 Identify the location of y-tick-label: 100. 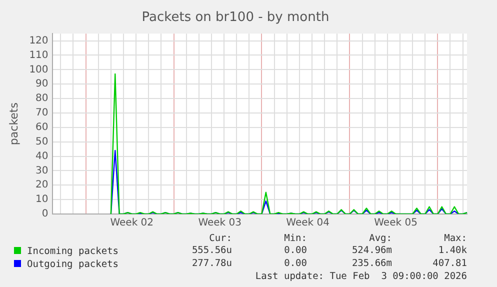
(38, 70).